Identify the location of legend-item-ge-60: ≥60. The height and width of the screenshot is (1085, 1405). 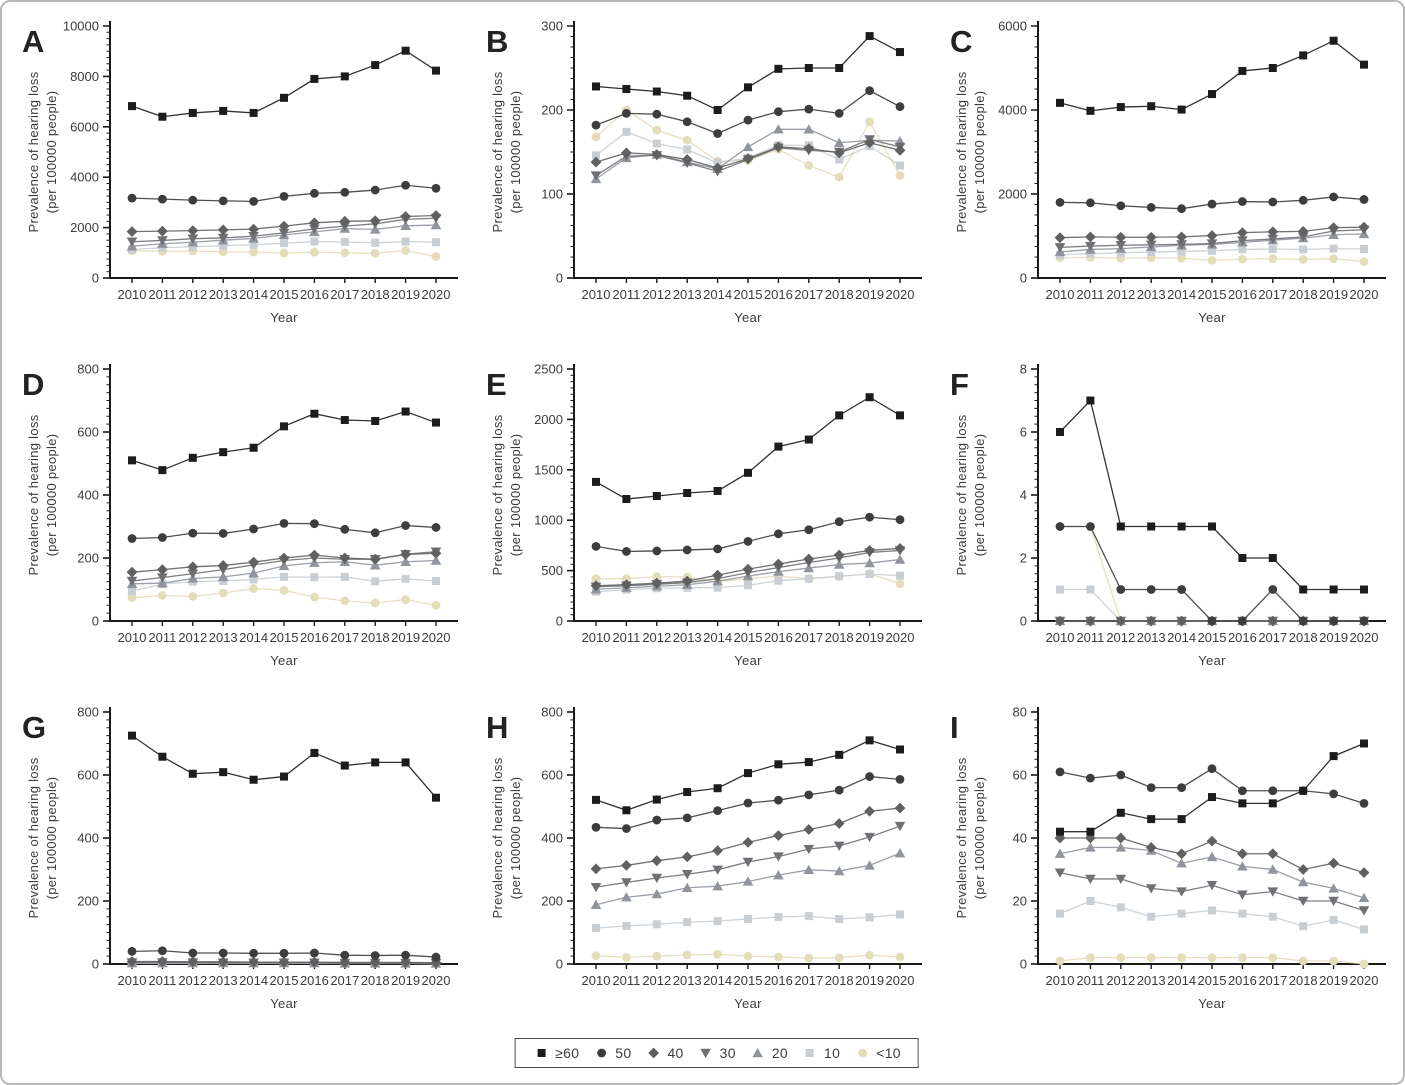
(555, 1053).